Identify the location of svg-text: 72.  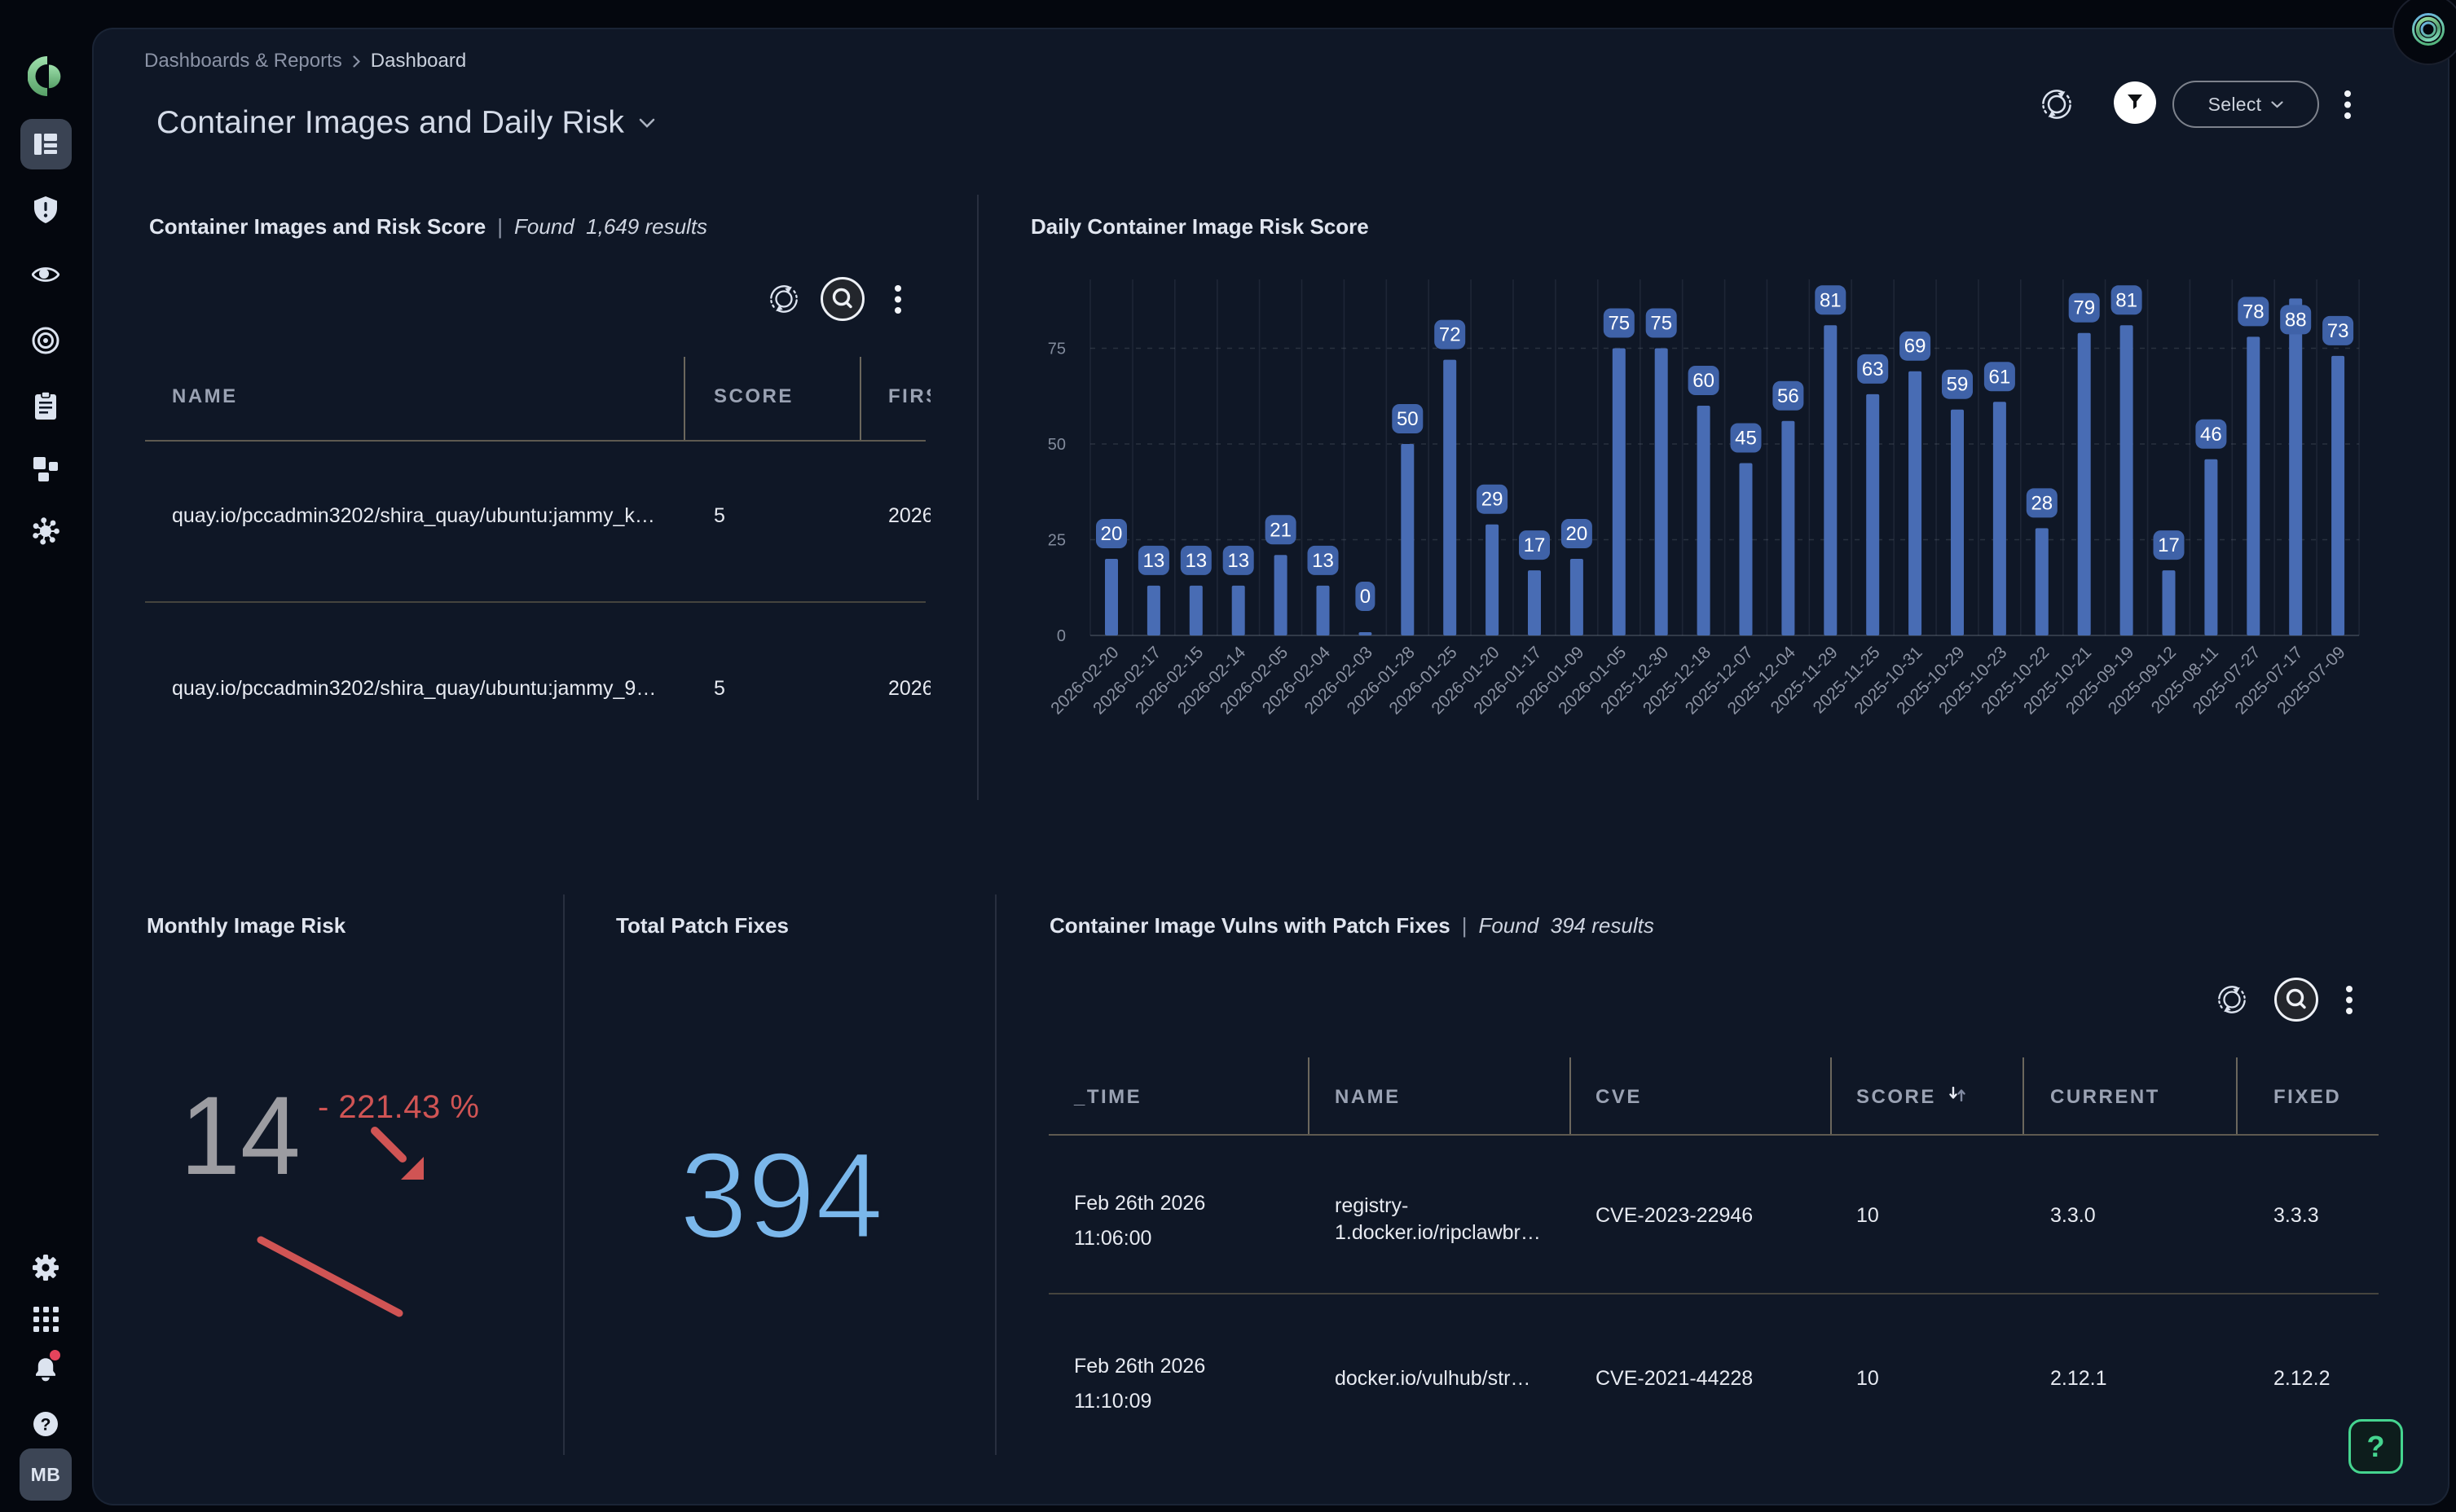
(1450, 335).